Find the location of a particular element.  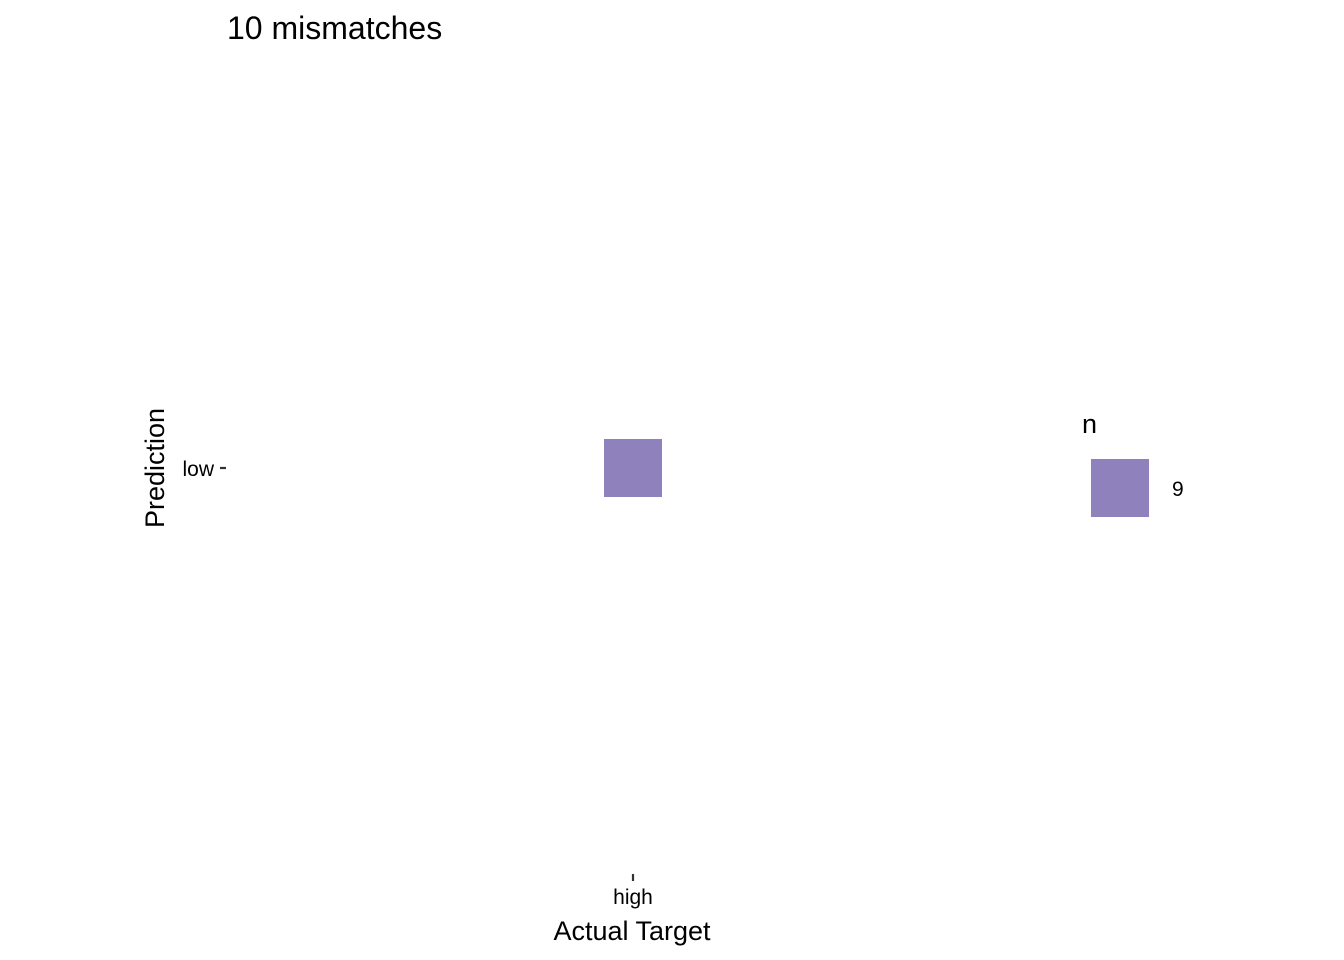

x-tick-label: high is located at coordinates (633, 897).